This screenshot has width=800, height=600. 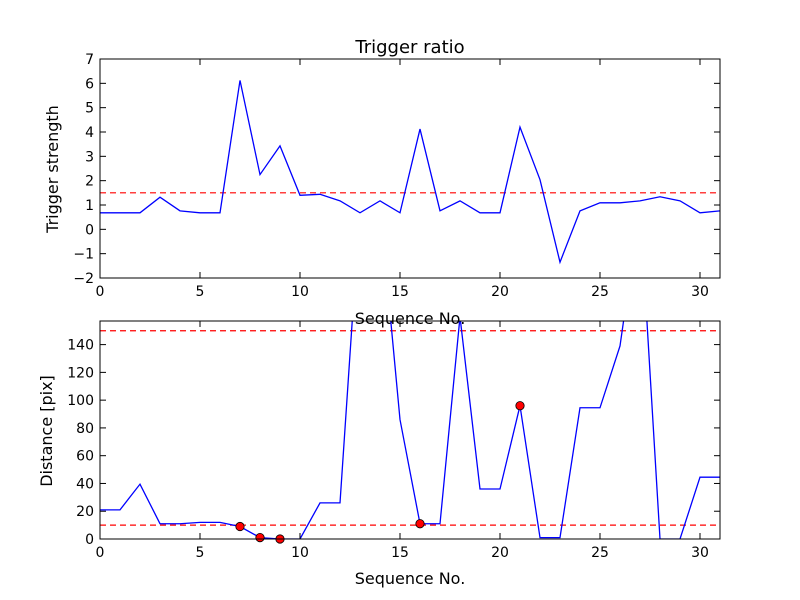 I want to click on top-y-tick-label-4: 2, so click(x=89, y=182).